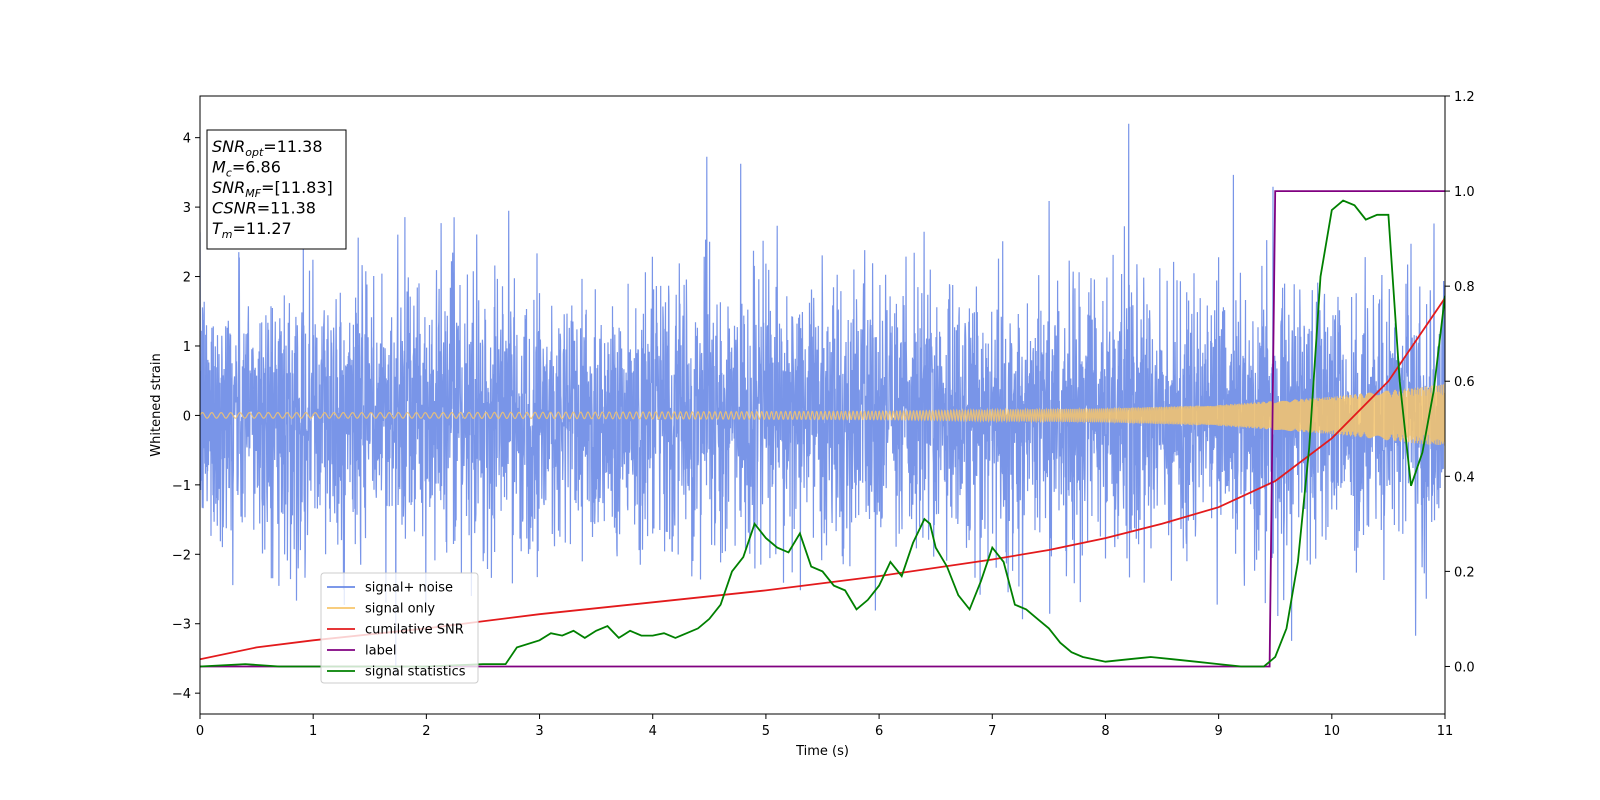  I want to click on y-tick-label: 0, so click(187, 416).